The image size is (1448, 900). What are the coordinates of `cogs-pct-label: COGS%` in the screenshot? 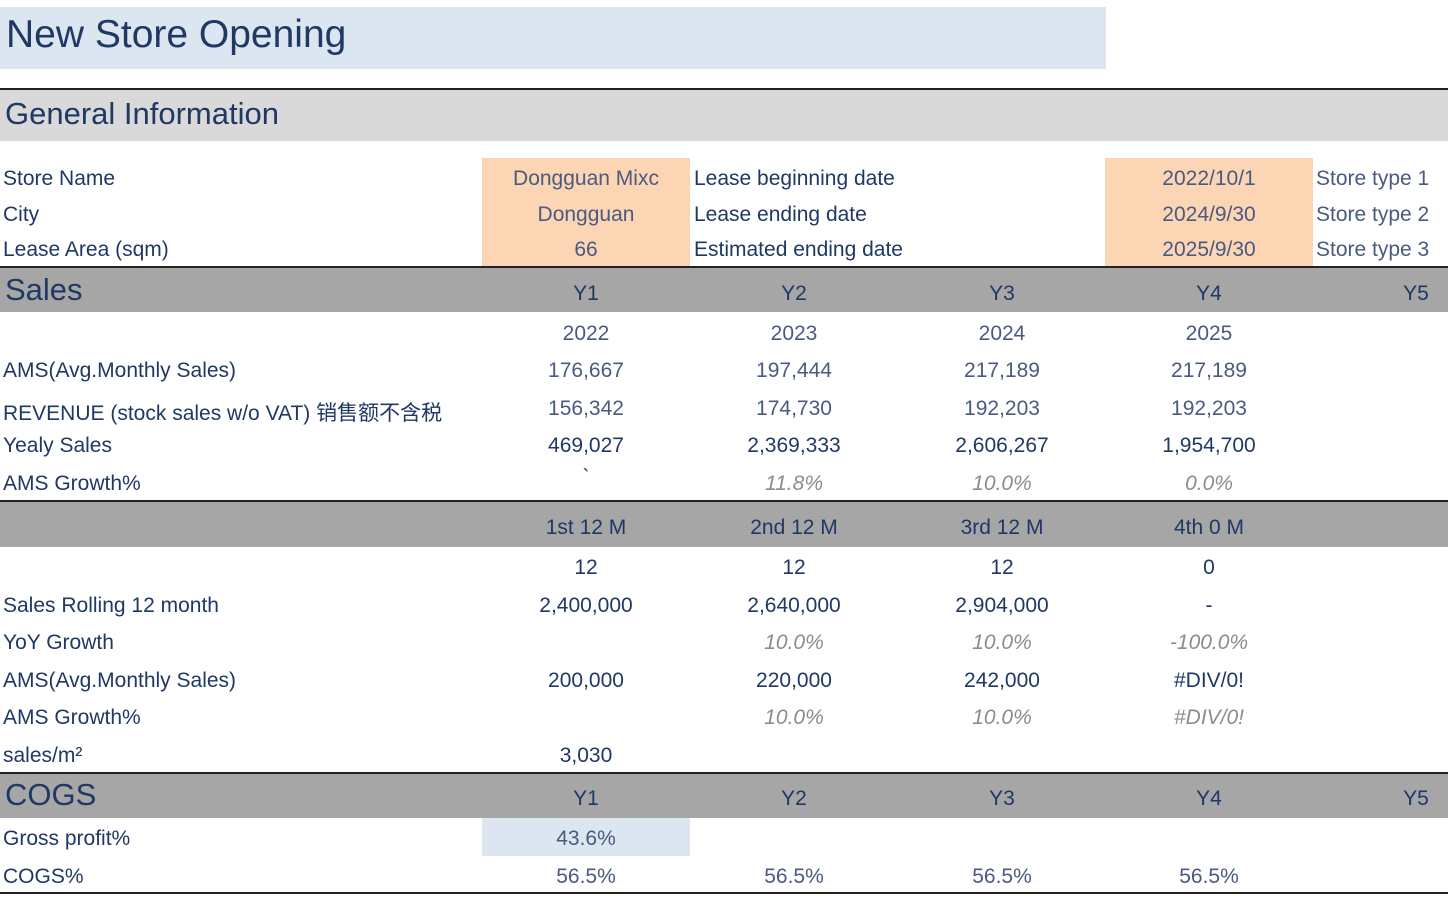 It's located at (43, 876).